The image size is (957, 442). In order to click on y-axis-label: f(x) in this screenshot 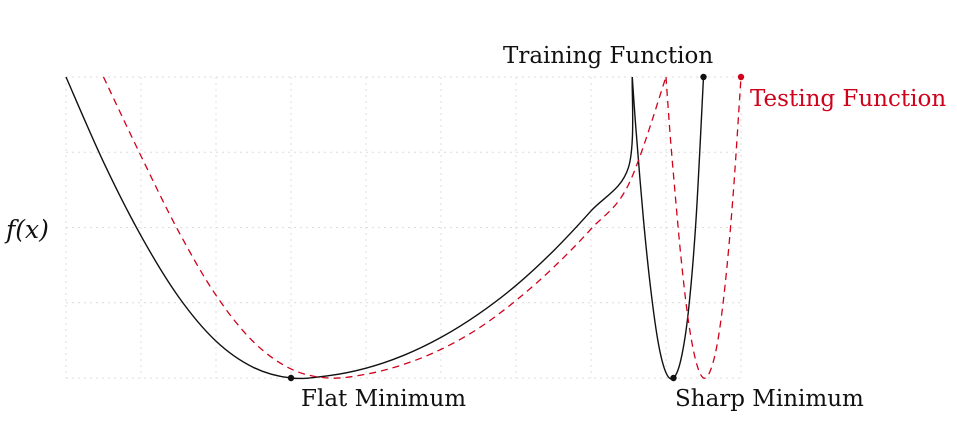, I will do `click(26, 229)`.